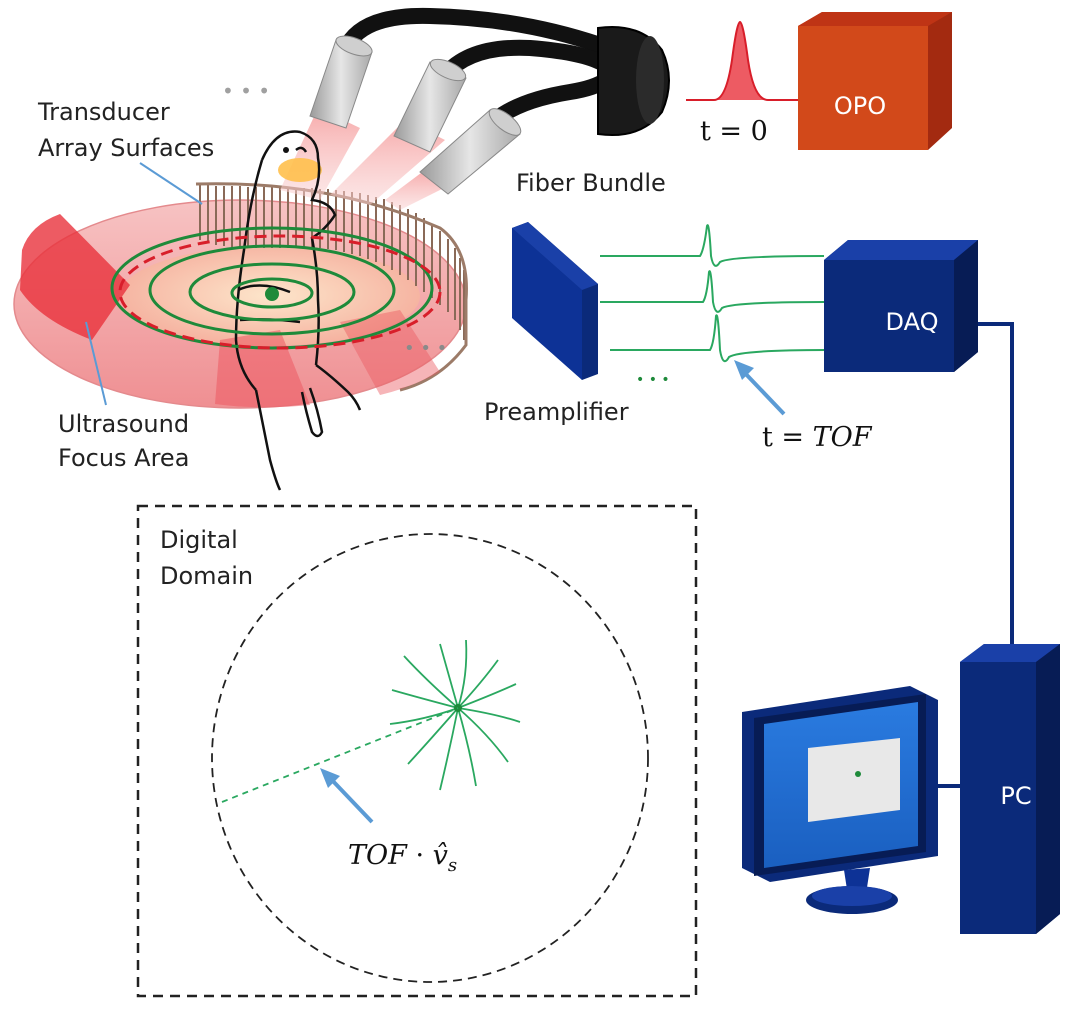 The width and height of the screenshot is (1076, 1010). I want to click on fiber-bundle, so click(489, 101).